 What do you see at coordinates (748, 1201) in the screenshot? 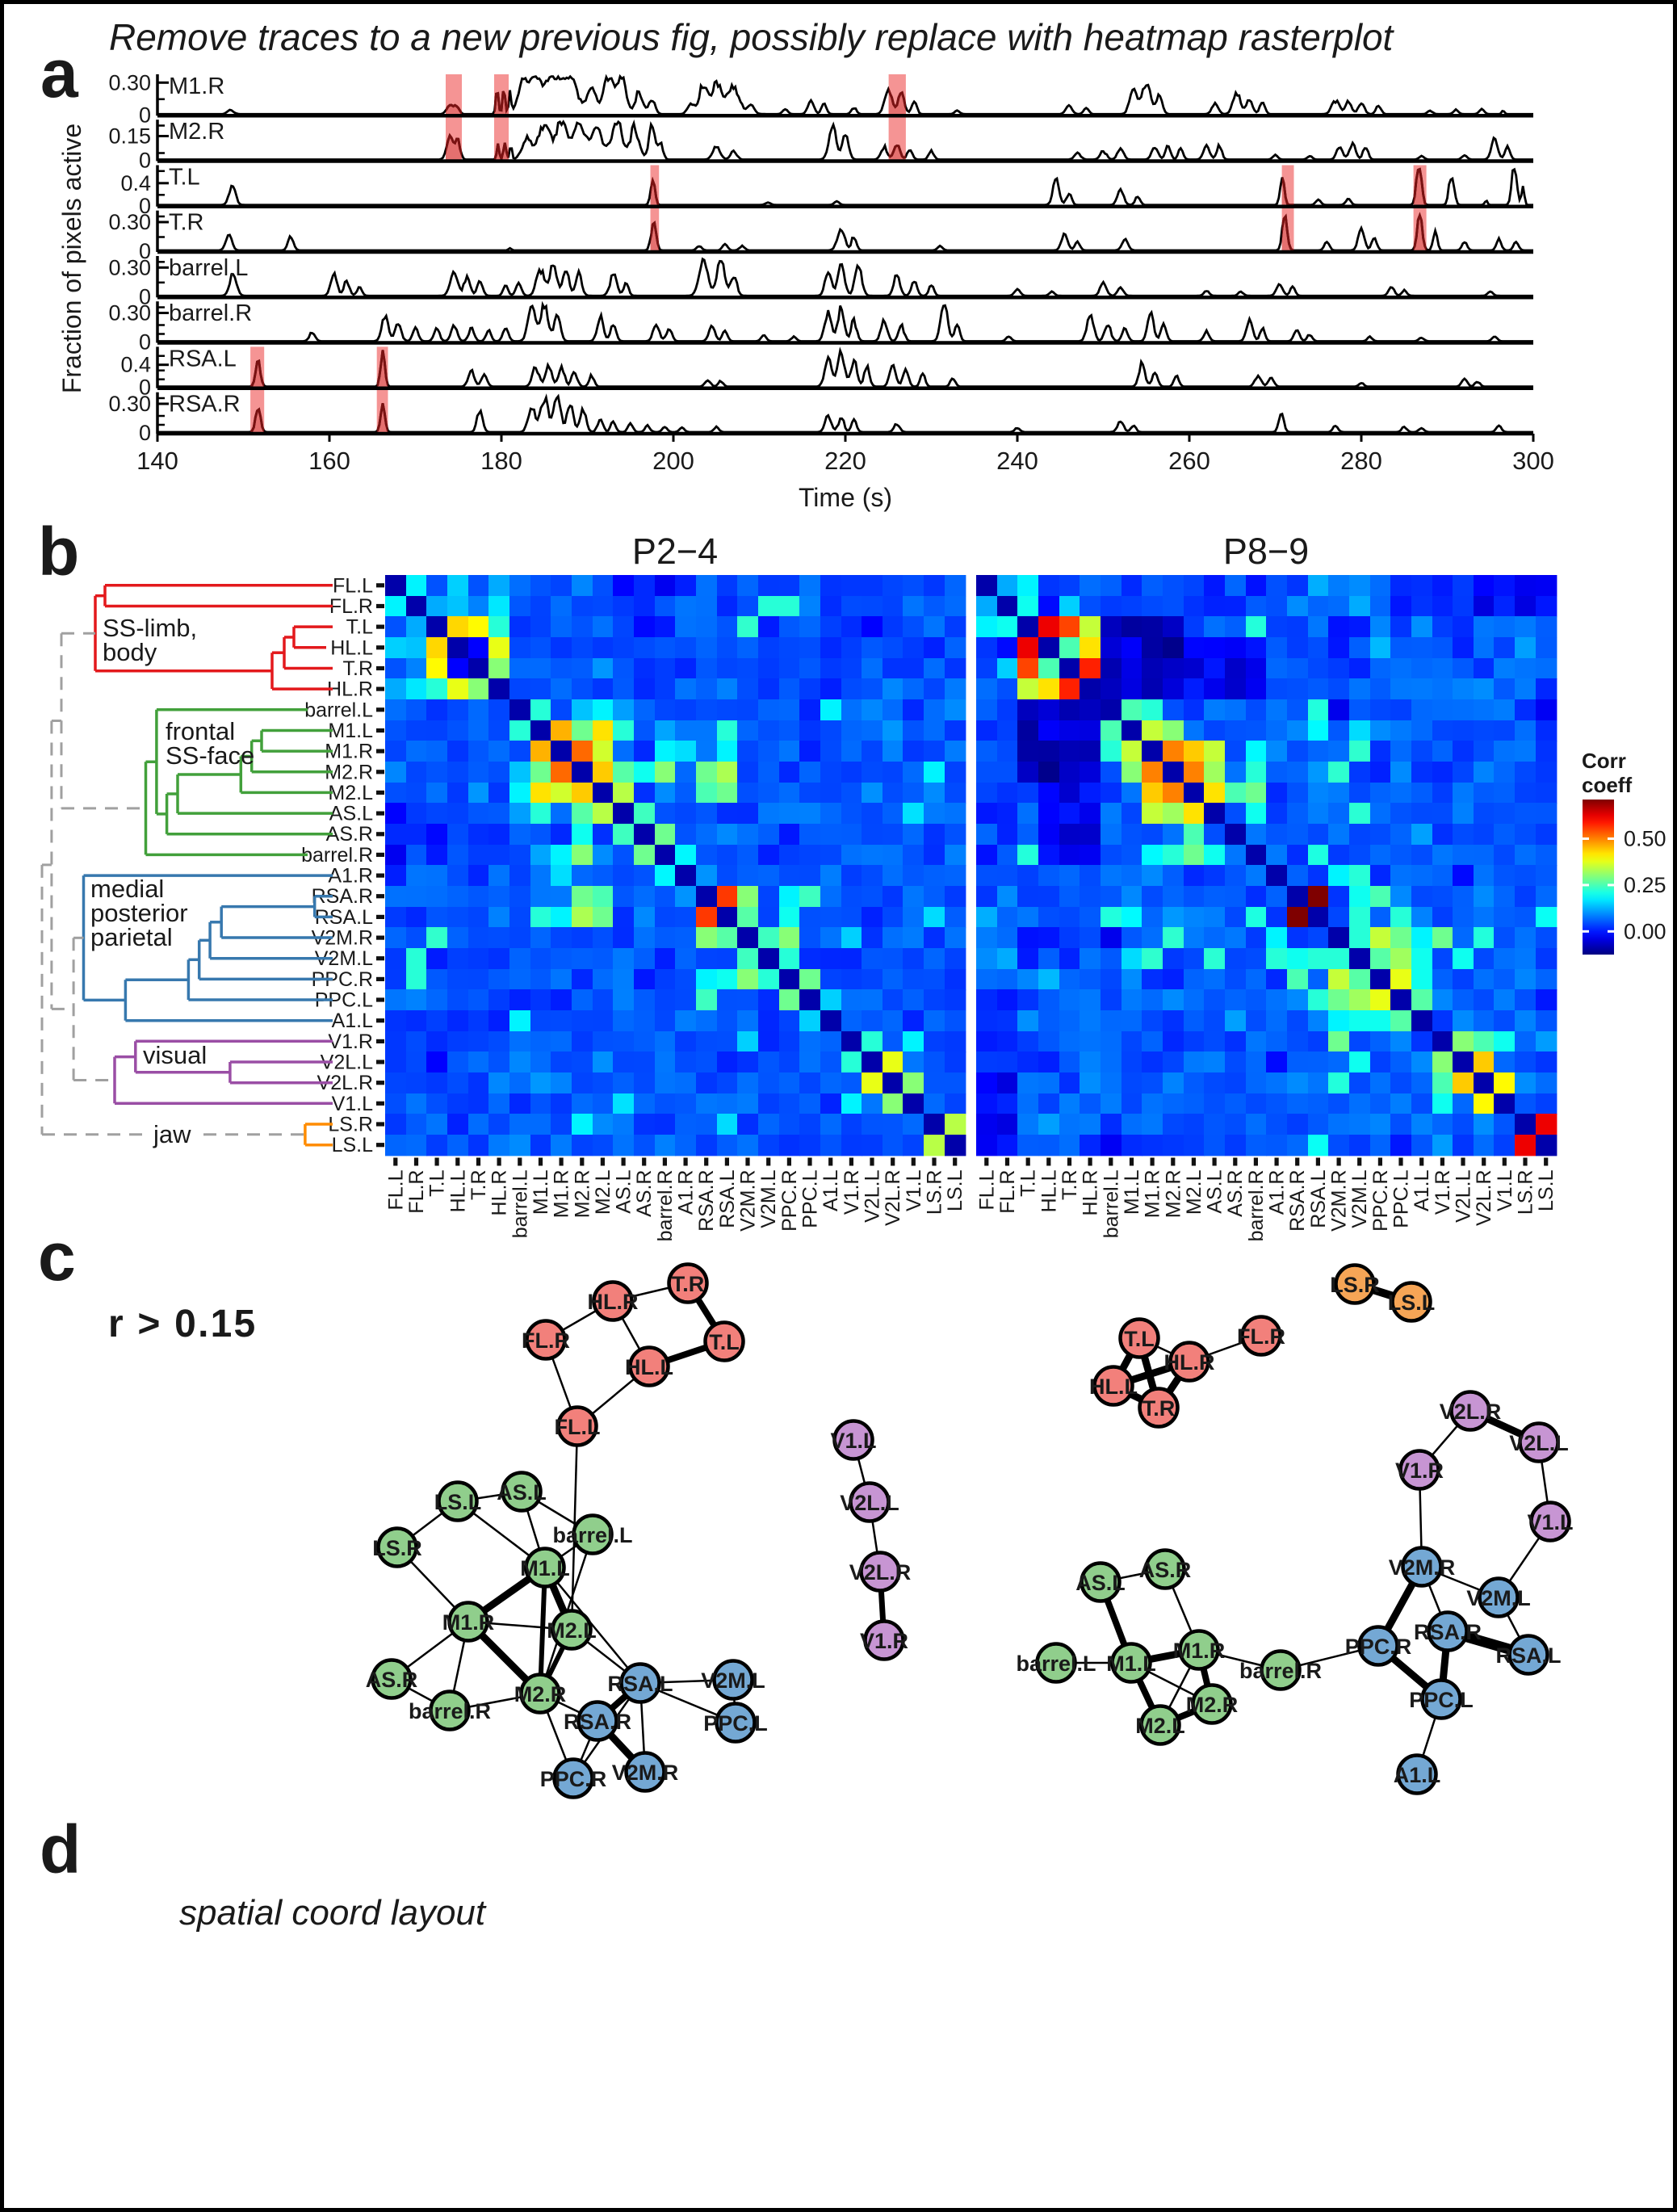
I see `svg-text: V2M.R` at bounding box center [748, 1201].